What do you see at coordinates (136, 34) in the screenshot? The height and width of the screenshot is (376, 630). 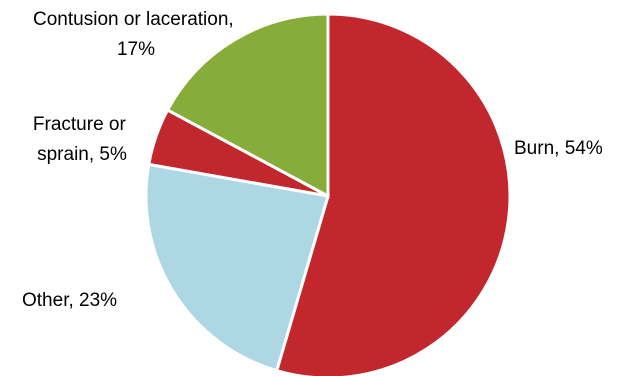 I see `label-contusion-or-laceration: Contusion or laceration, 17%` at bounding box center [136, 34].